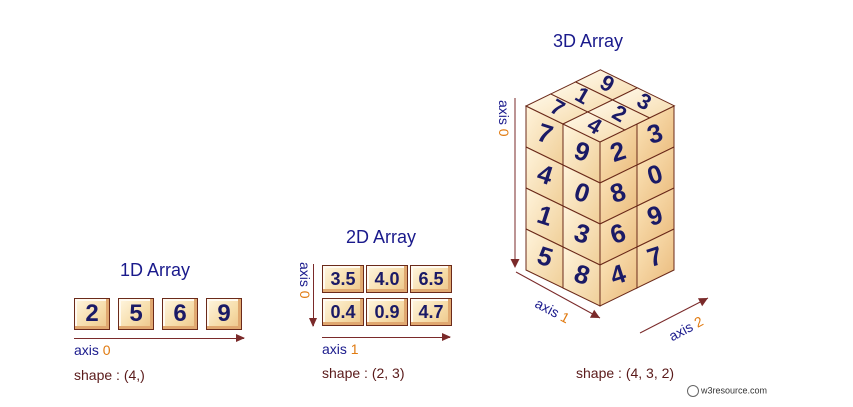 The height and width of the screenshot is (407, 853). What do you see at coordinates (136, 314) in the screenshot?
I see `cell-1d-1: 5` at bounding box center [136, 314].